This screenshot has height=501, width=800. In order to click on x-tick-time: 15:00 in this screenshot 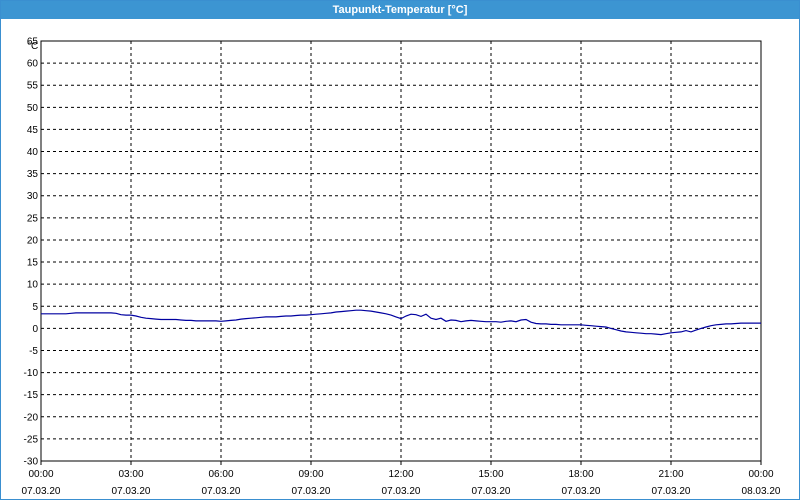, I will do `click(490, 474)`.